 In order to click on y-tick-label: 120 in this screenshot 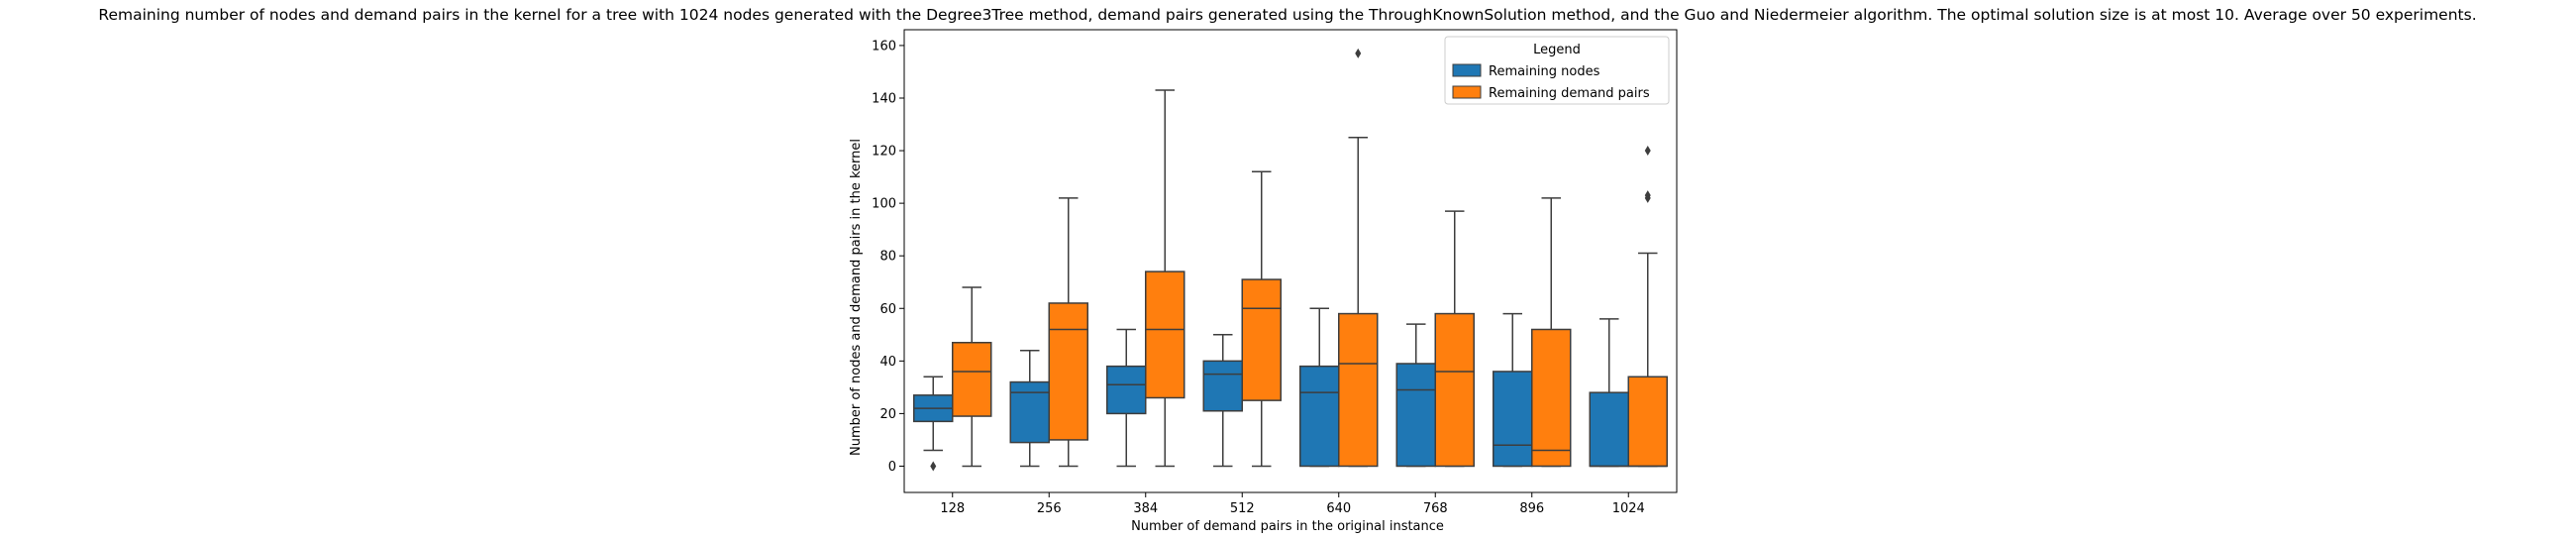, I will do `click(884, 152)`.